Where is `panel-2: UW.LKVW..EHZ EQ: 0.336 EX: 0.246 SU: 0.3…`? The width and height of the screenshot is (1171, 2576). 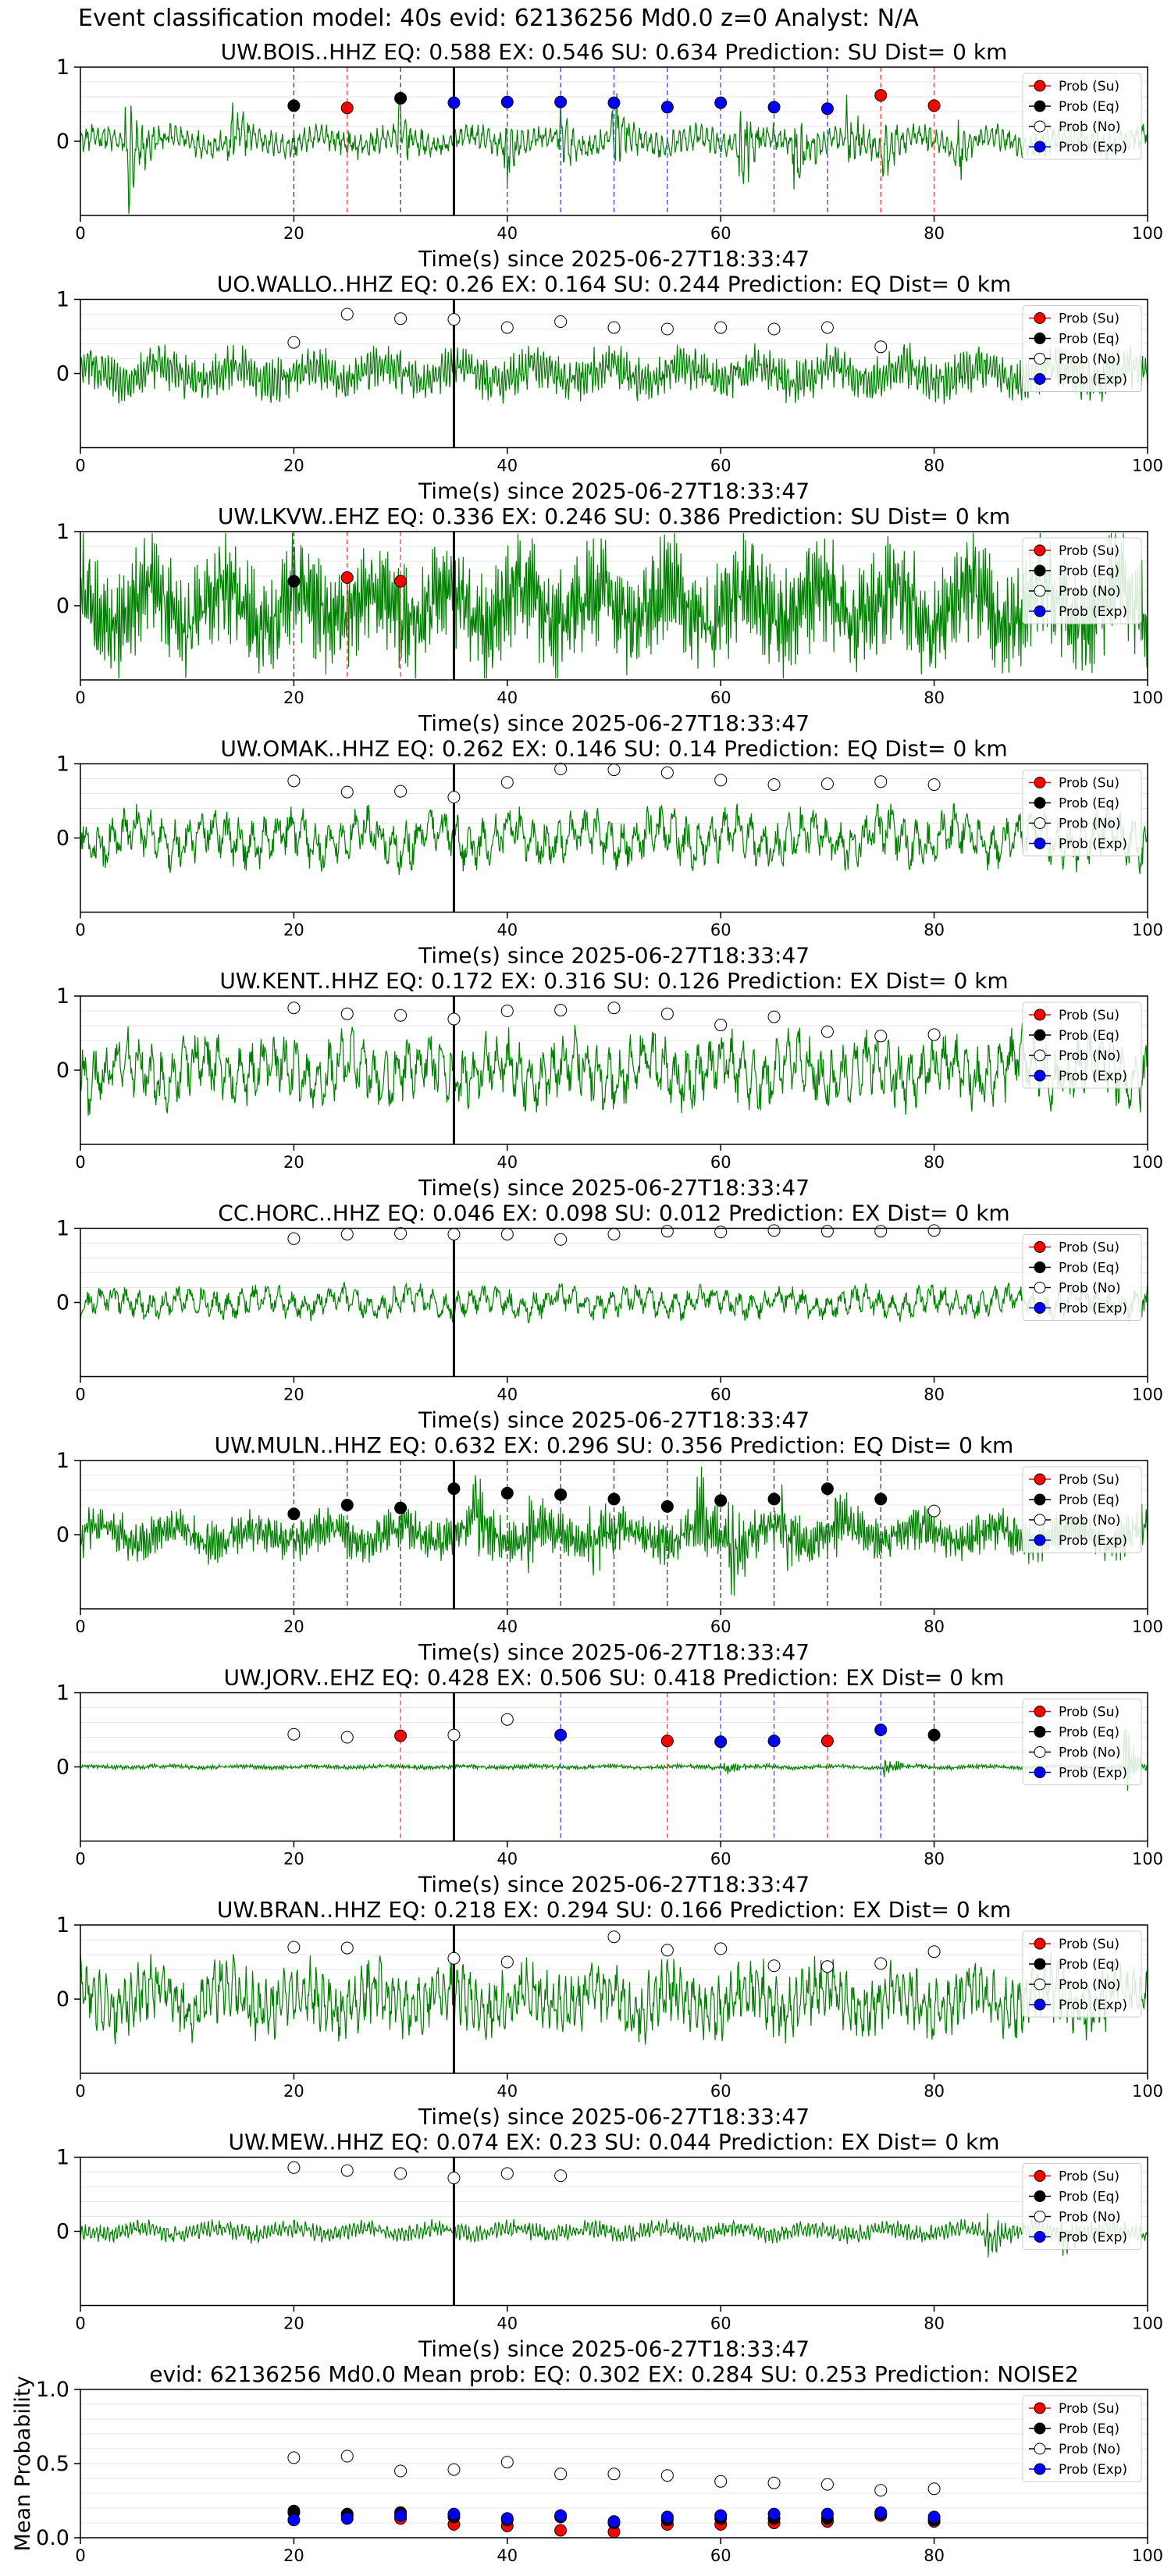 panel-2: UW.LKVW..EHZ EQ: 0.336 EX: 0.246 SU: 0.3… is located at coordinates (609, 619).